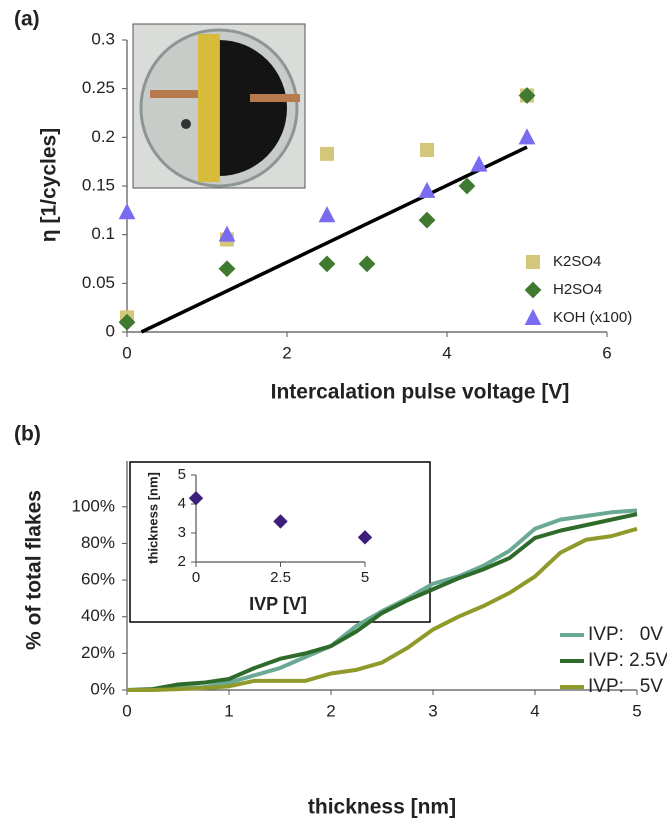  What do you see at coordinates (278, 604) in the screenshot?
I see `x-axis-label: IVP [V]` at bounding box center [278, 604].